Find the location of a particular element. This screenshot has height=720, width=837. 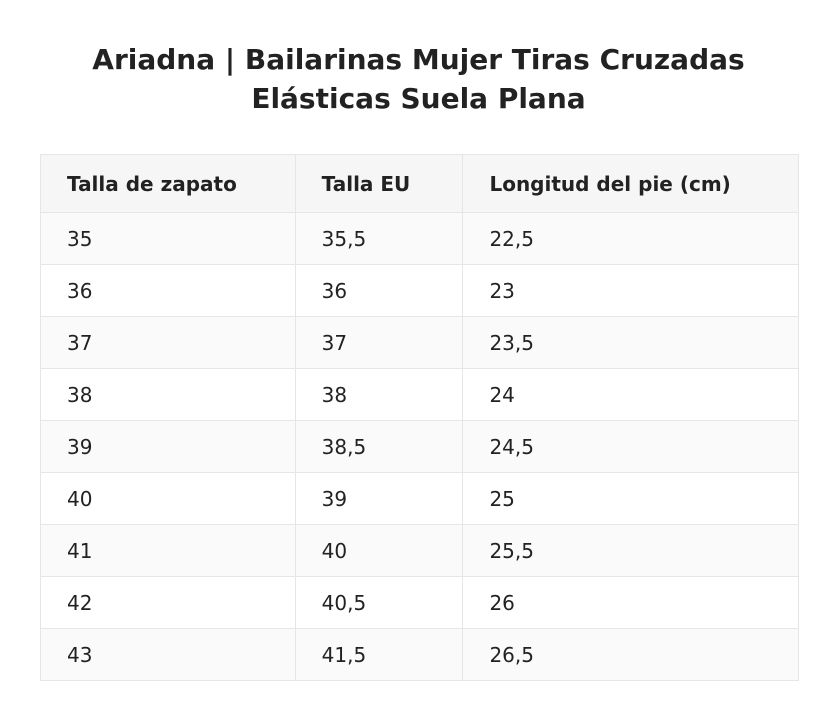

cell-foot-length: 25,5 is located at coordinates (630, 550).